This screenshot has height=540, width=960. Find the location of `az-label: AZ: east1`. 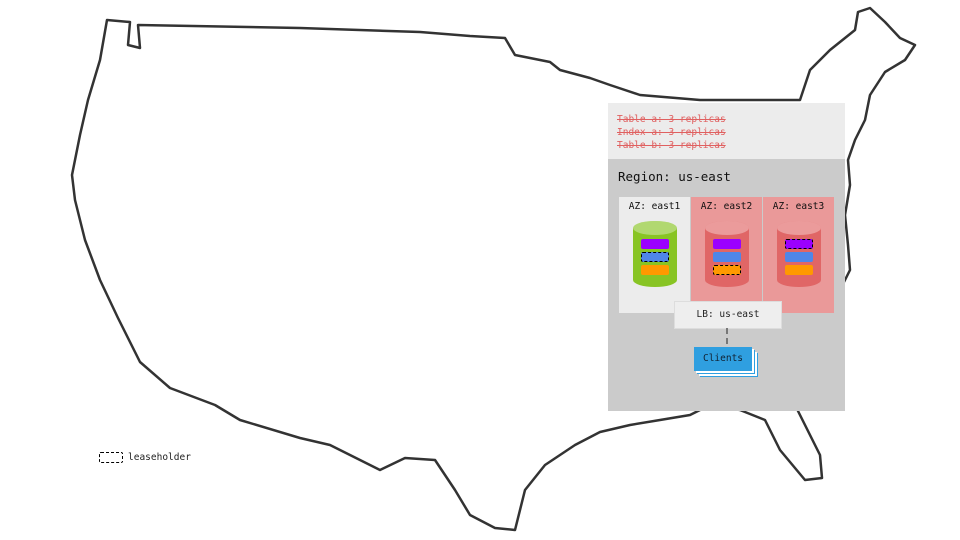

az-label: AZ: east1 is located at coordinates (654, 206).